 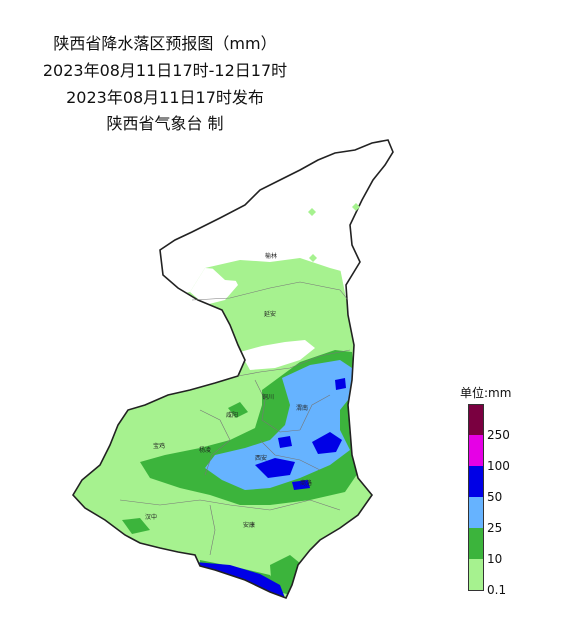 What do you see at coordinates (165, 43) in the screenshot?
I see `map-title: 陕西省降水落区预报图（mm）` at bounding box center [165, 43].